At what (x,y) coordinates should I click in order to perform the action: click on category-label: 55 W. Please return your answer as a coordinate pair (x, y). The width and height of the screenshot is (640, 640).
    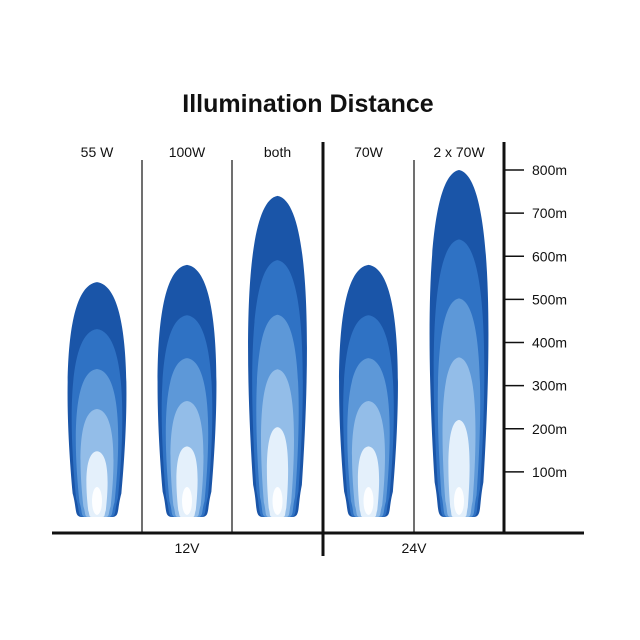
    Looking at the image, I should click on (97, 152).